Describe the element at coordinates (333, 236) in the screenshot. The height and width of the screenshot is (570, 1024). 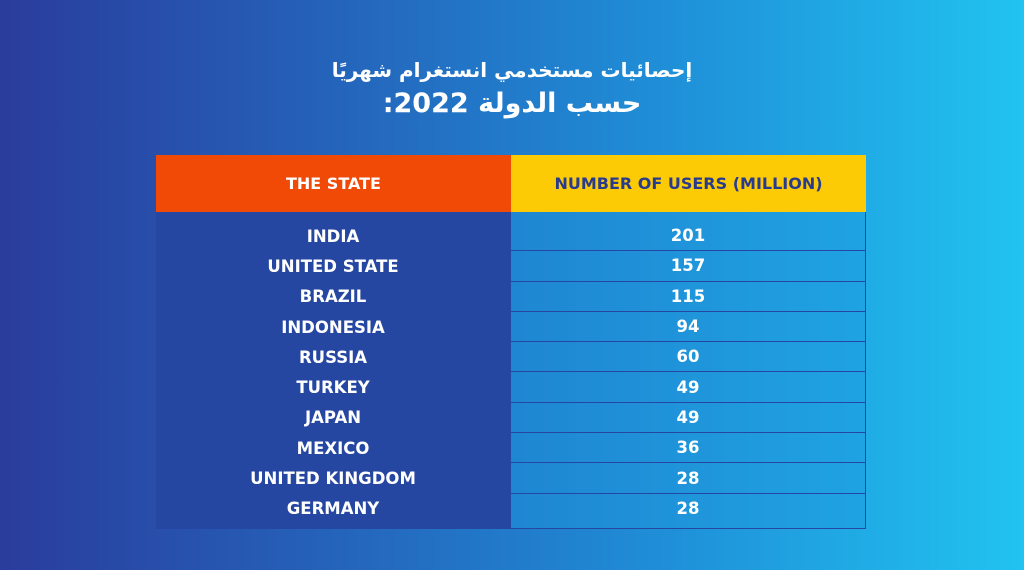
I see `state-cell: INDIA` at that location.